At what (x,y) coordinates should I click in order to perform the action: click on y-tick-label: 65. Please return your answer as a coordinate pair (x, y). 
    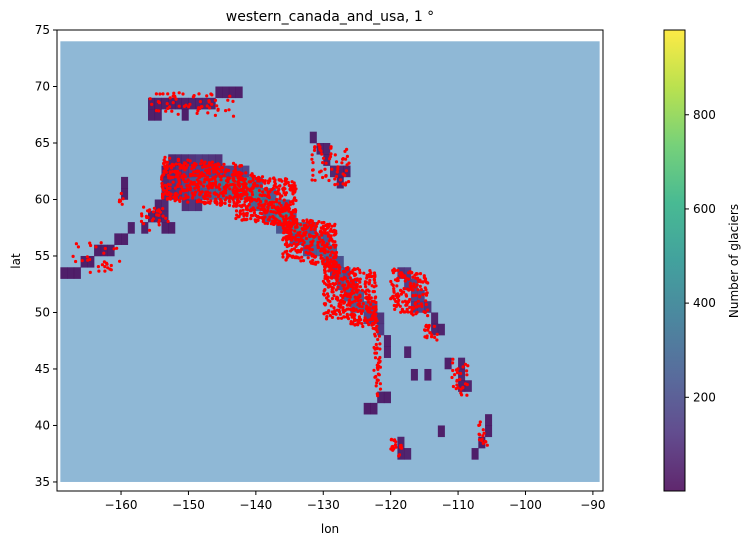
    Looking at the image, I should click on (42, 143).